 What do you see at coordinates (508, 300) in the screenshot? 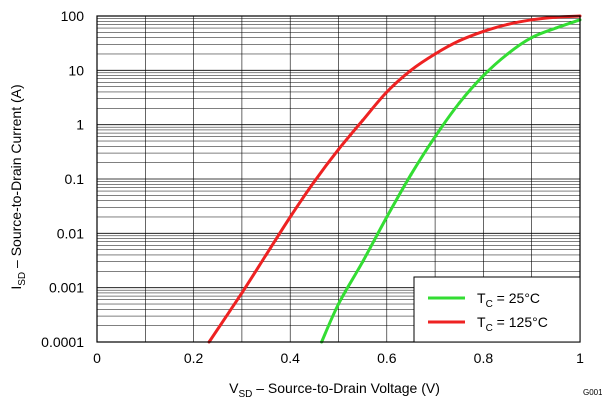
I see `legend-label-25c: TC = 25°C` at bounding box center [508, 300].